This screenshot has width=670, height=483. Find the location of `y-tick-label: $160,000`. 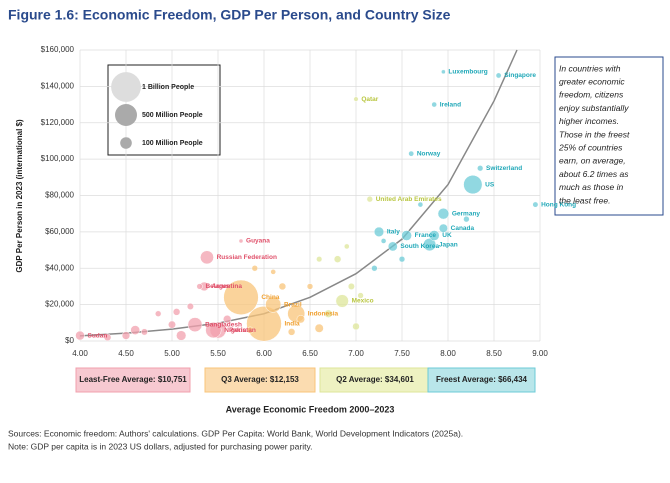

y-tick-label: $160,000 is located at coordinates (58, 49).